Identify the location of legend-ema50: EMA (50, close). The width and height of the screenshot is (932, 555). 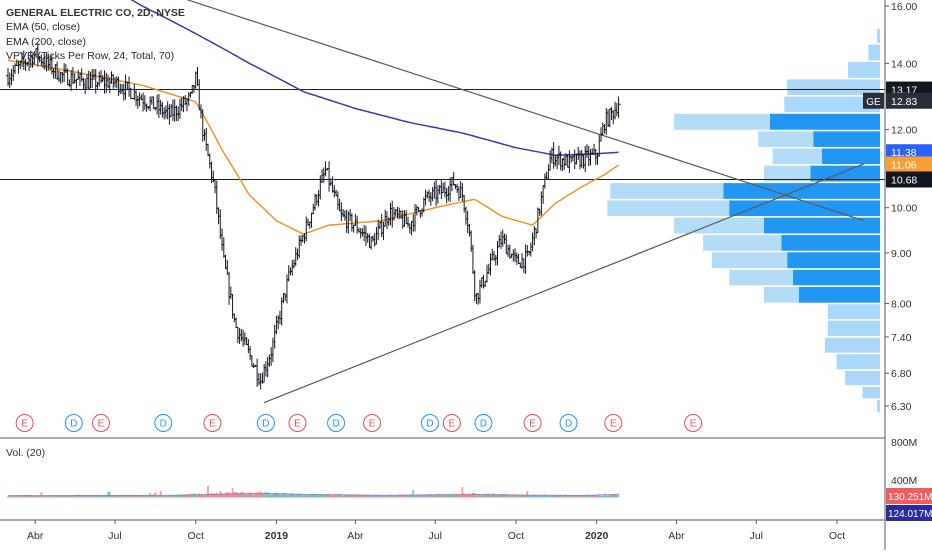
(43, 27).